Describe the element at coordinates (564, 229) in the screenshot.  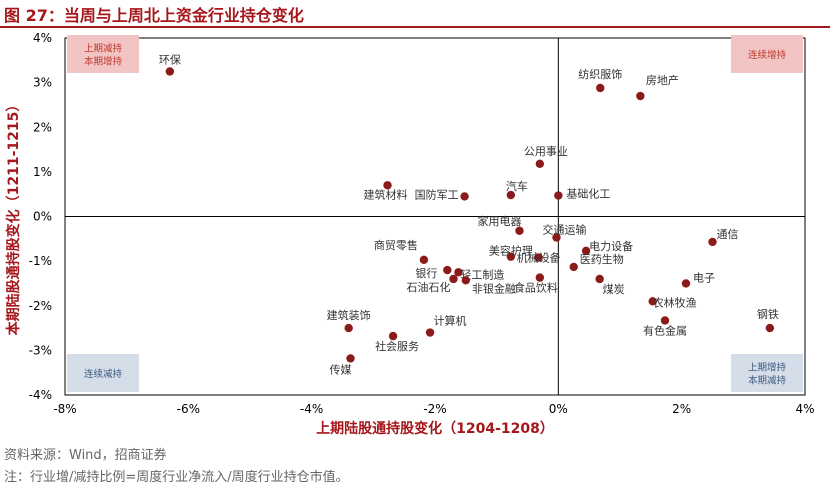
I see `data-label: 交通运输` at that location.